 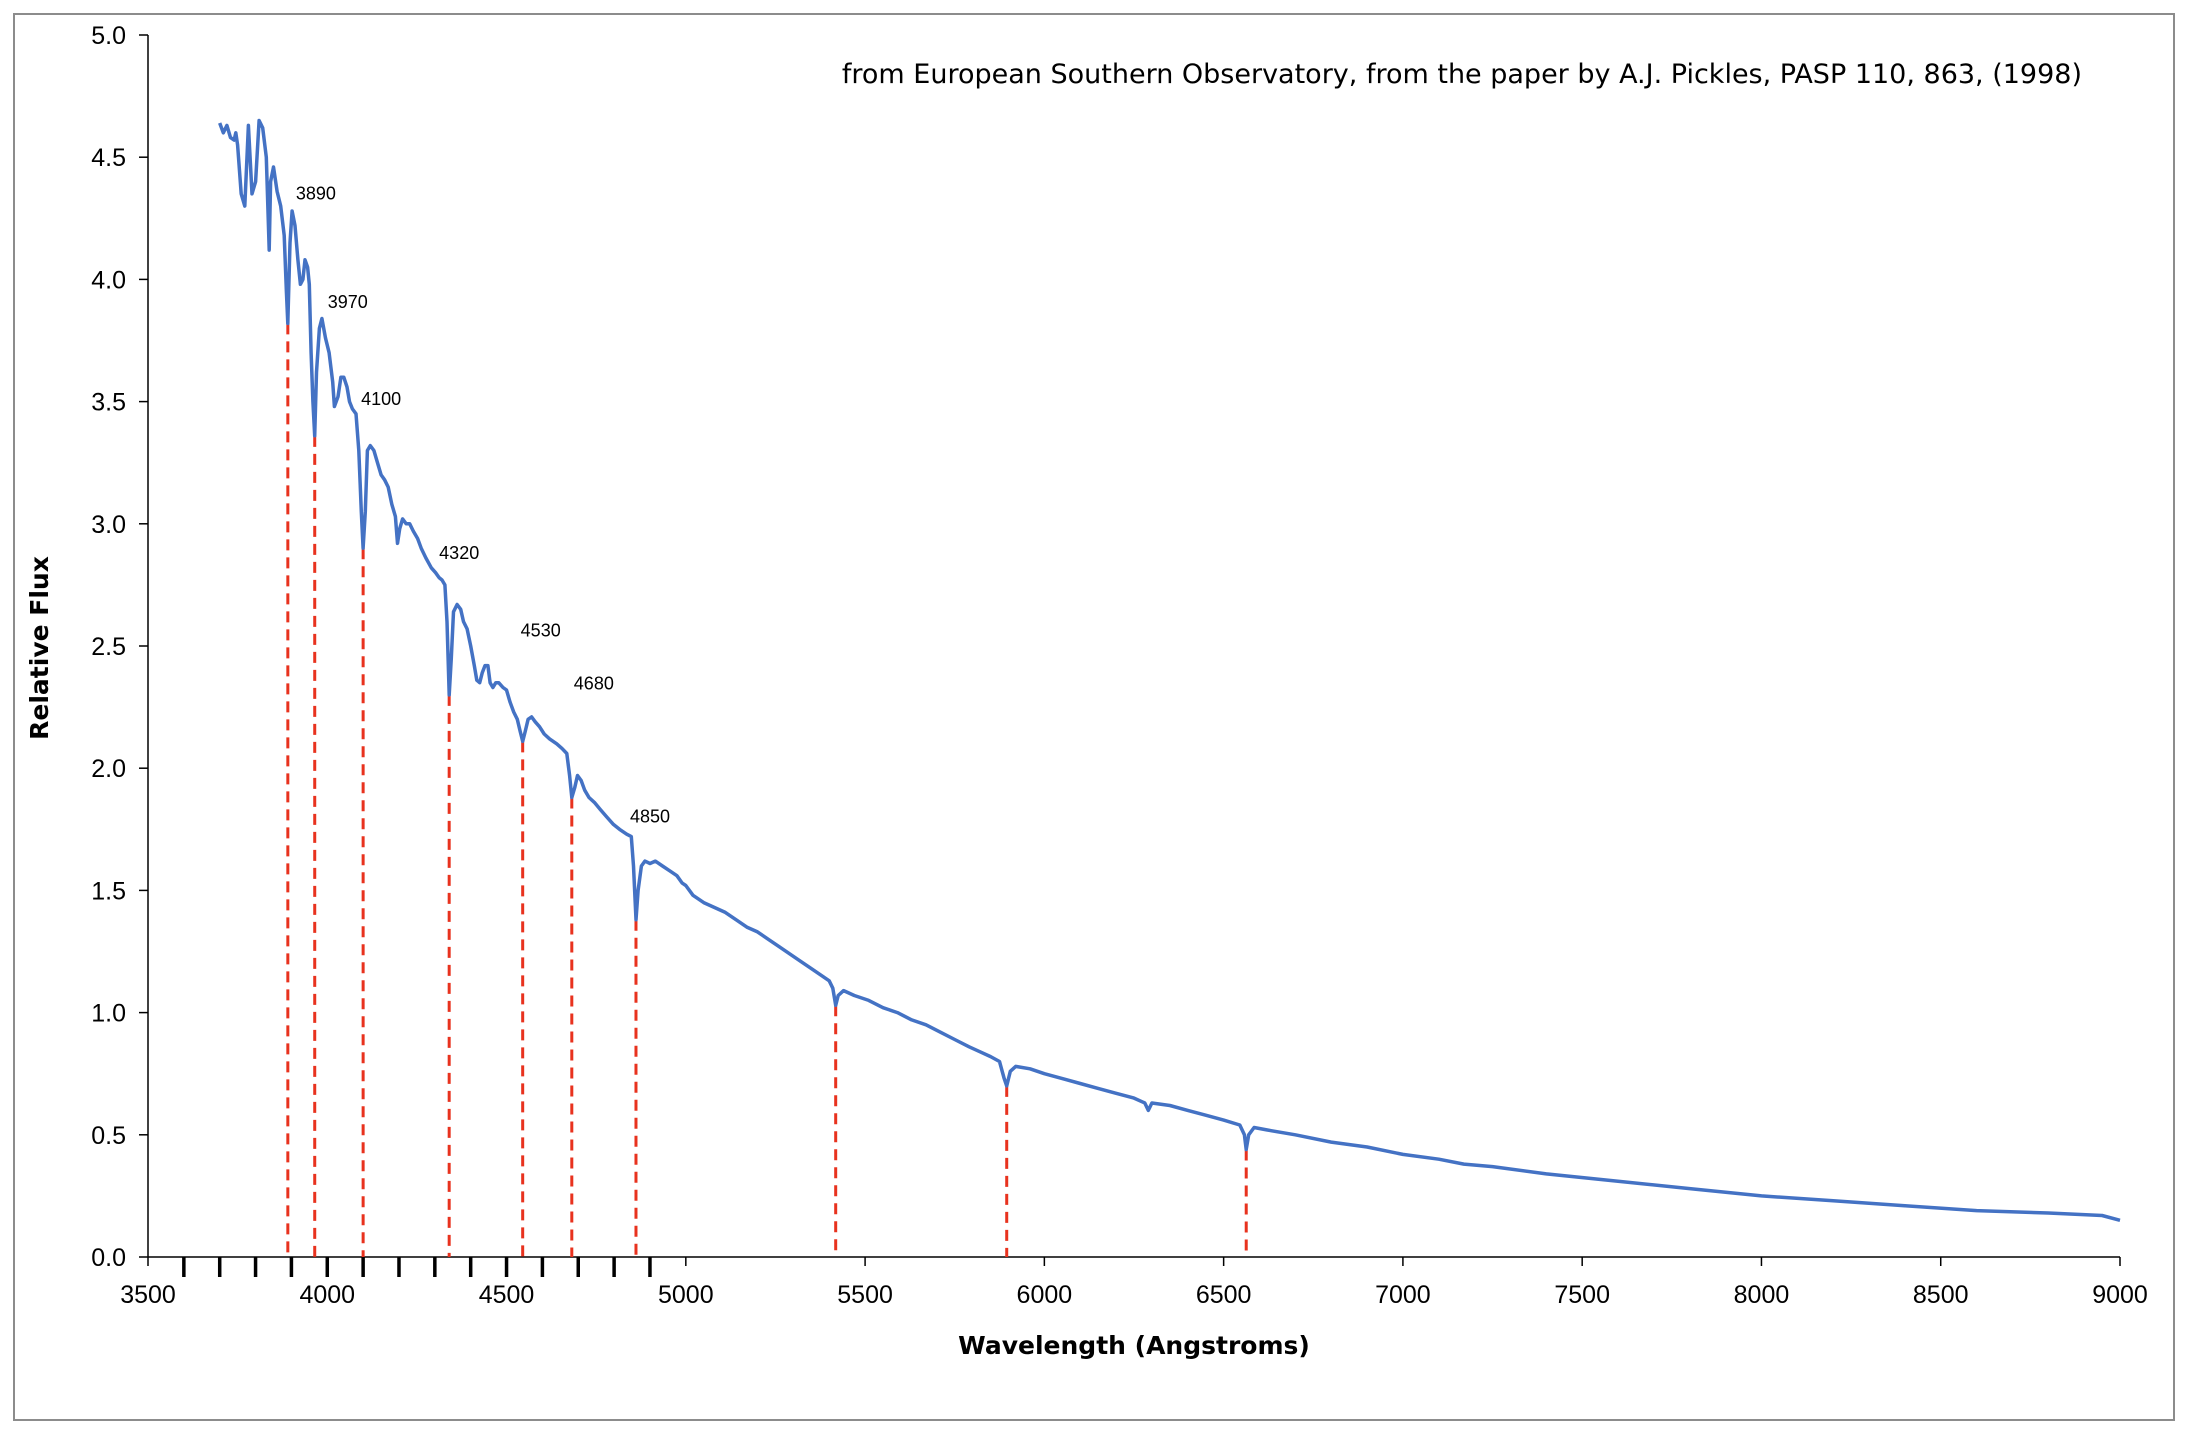 What do you see at coordinates (1403, 1295) in the screenshot?
I see `x-tick-label: 7000` at bounding box center [1403, 1295].